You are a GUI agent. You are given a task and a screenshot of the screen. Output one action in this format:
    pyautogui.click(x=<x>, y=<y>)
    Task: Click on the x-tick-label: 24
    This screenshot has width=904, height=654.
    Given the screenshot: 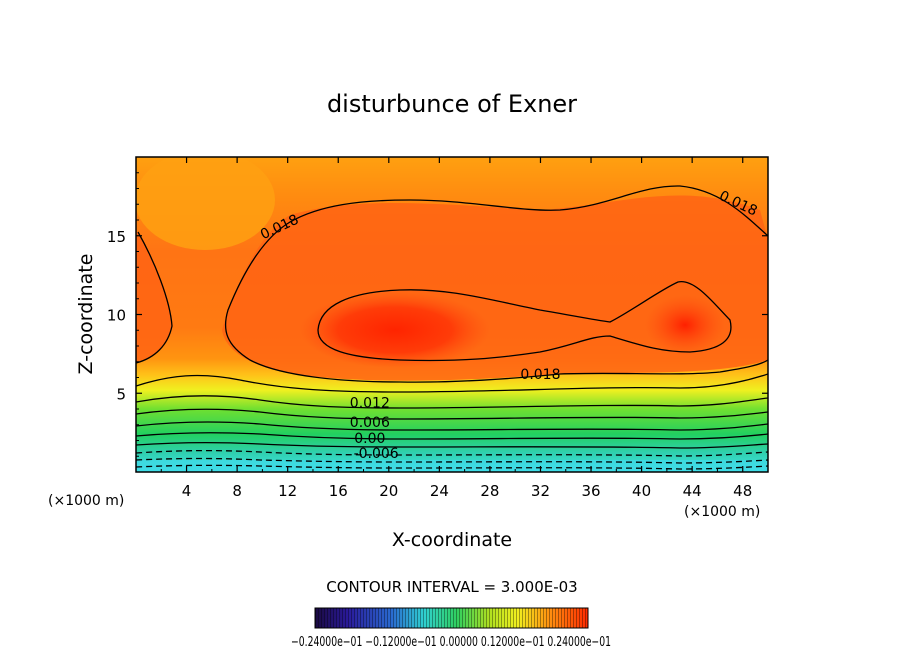 What is the action you would take?
    pyautogui.click(x=439, y=491)
    